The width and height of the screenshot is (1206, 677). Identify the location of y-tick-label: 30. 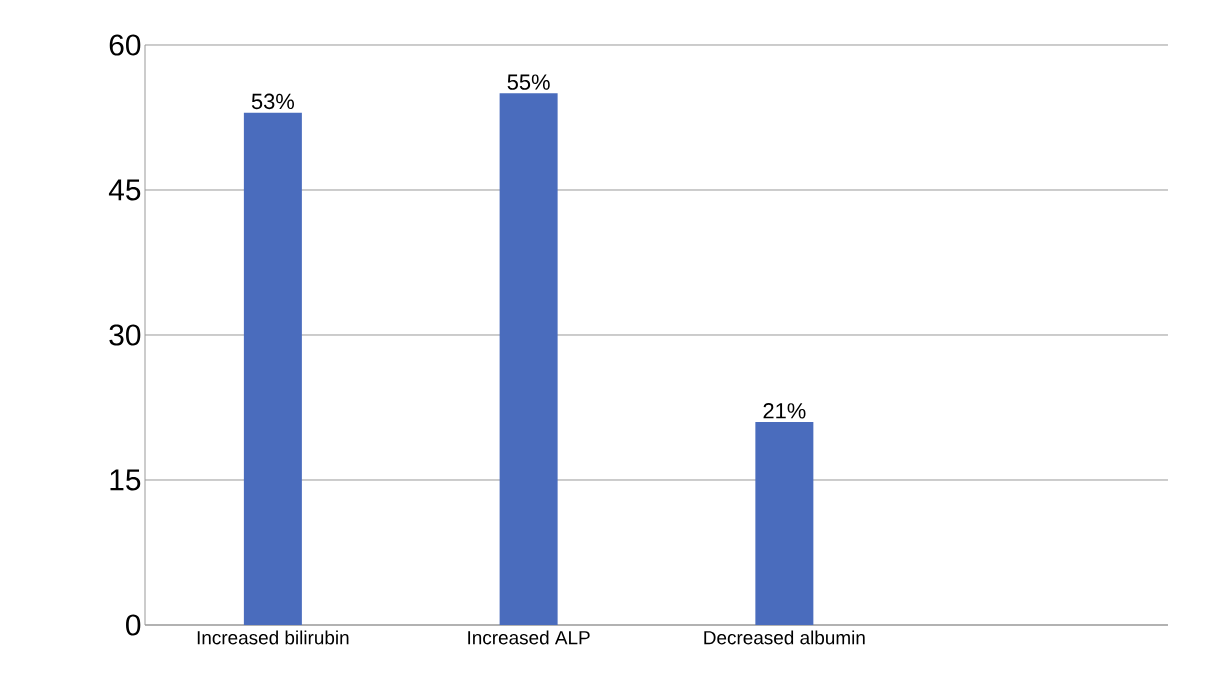
(125, 335).